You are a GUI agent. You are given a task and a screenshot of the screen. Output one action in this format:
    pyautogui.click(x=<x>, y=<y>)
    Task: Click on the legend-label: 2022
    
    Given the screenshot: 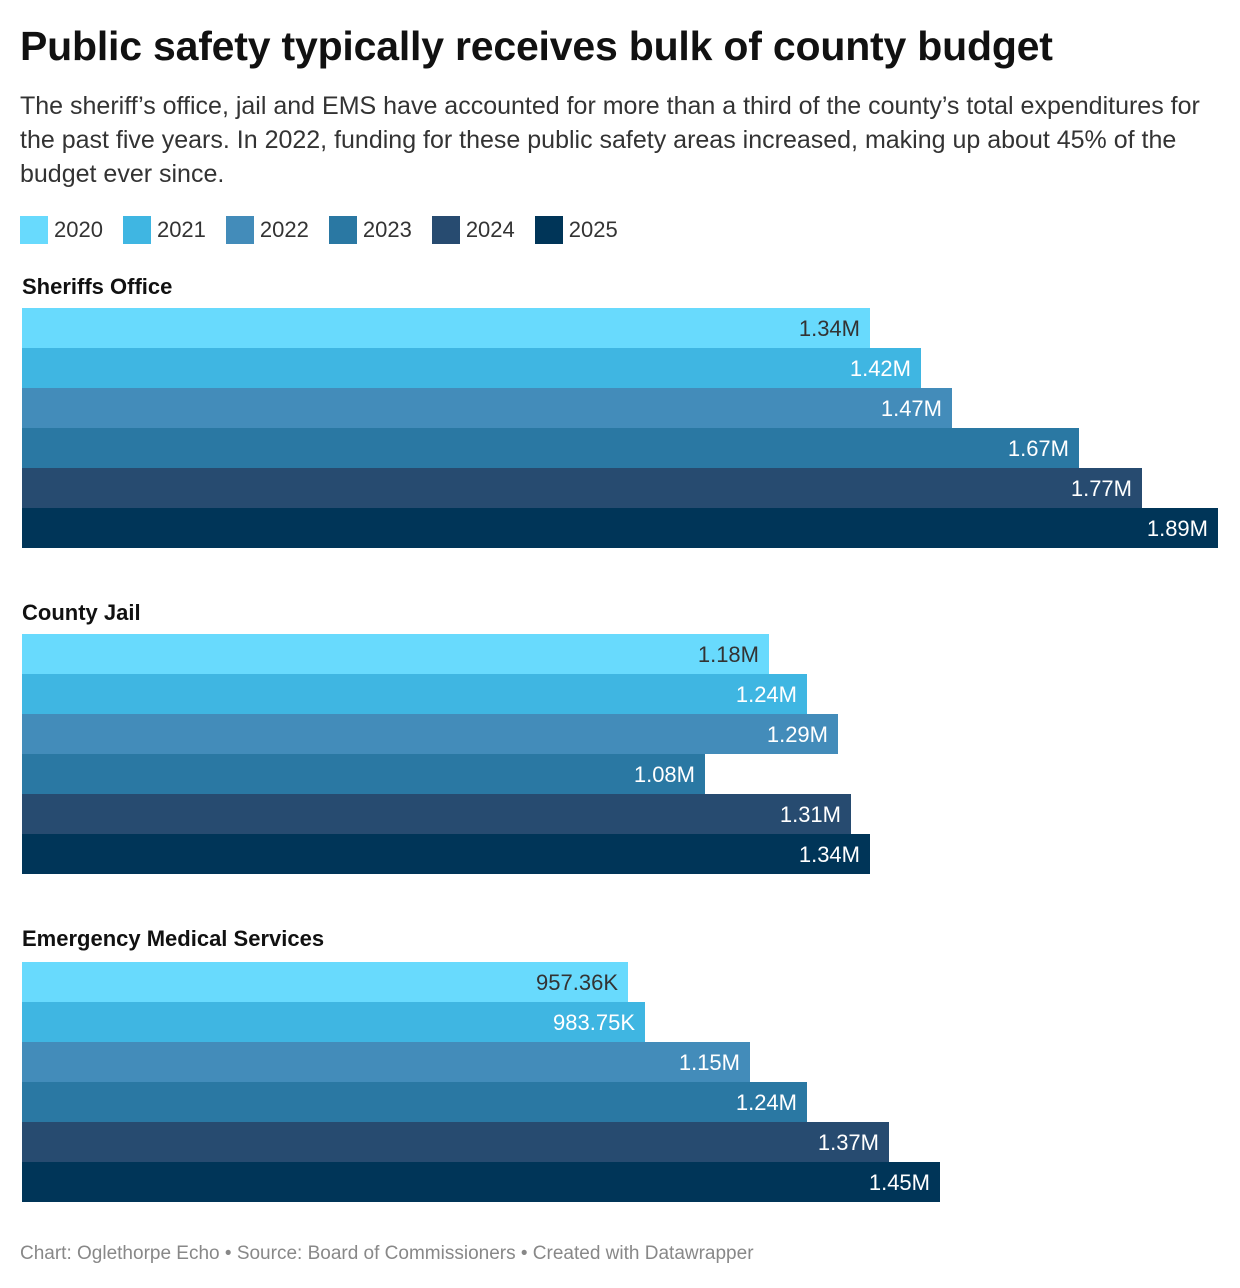 What is the action you would take?
    pyautogui.click(x=284, y=229)
    